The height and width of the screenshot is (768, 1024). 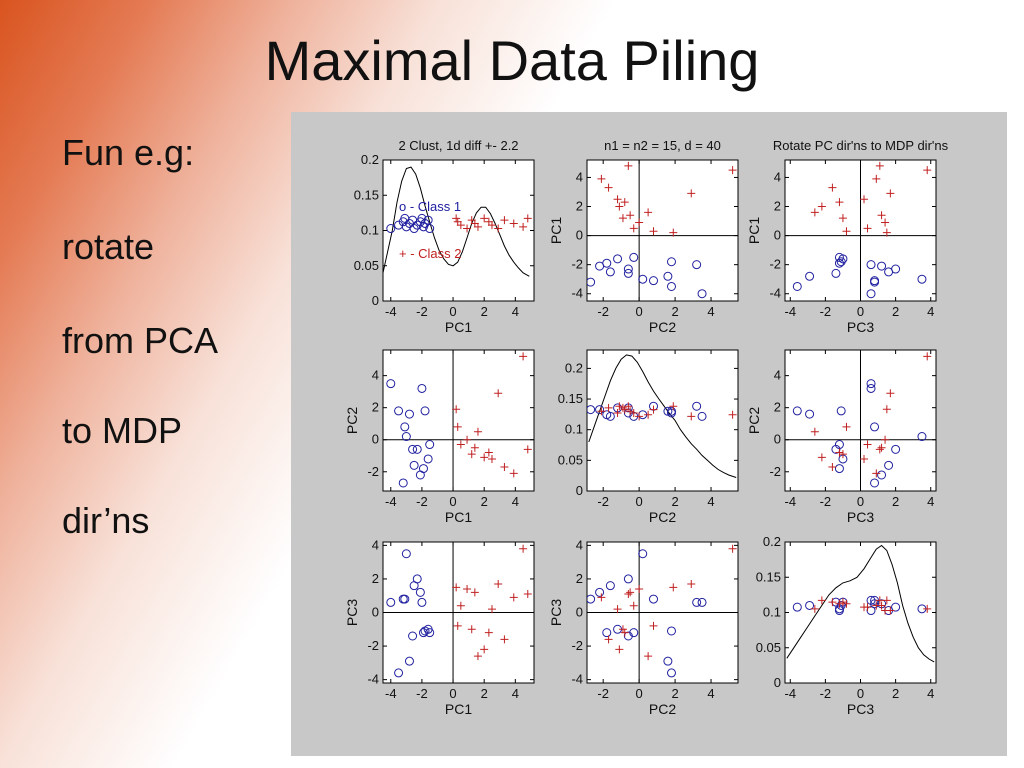 I want to click on x-axis-label: PC2, so click(x=662, y=709).